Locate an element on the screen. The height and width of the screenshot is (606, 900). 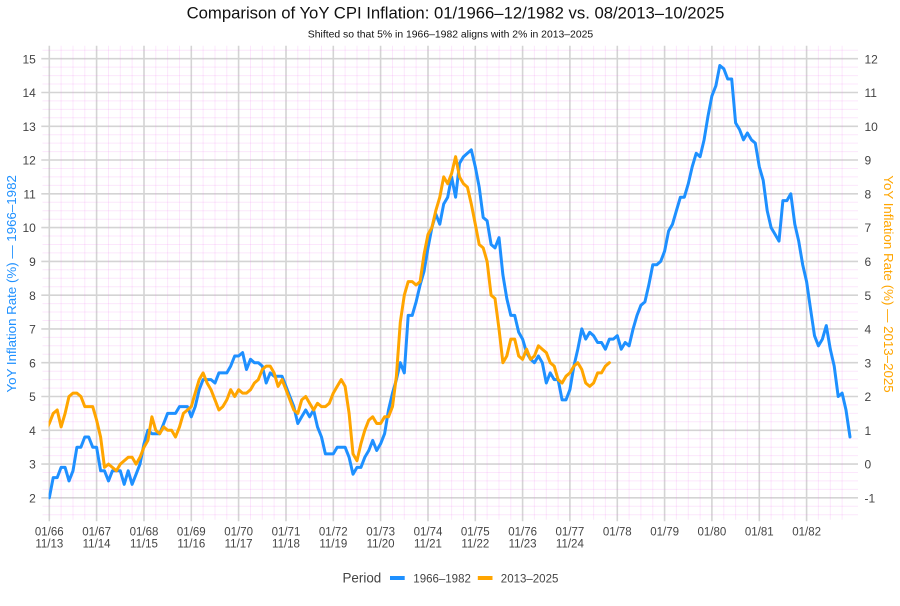
svg-text: 01/82 is located at coordinates (806, 533).